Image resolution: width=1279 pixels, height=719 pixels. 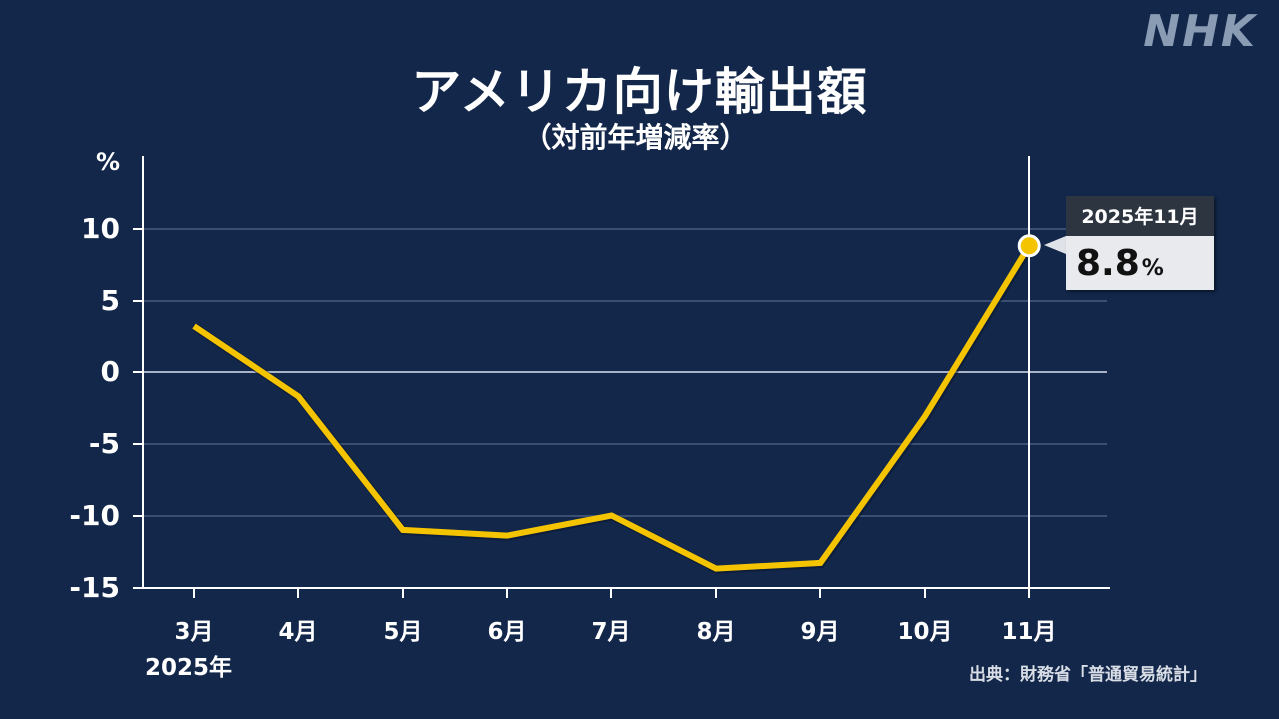 I want to click on y-tick-label: 10, so click(x=100, y=228).